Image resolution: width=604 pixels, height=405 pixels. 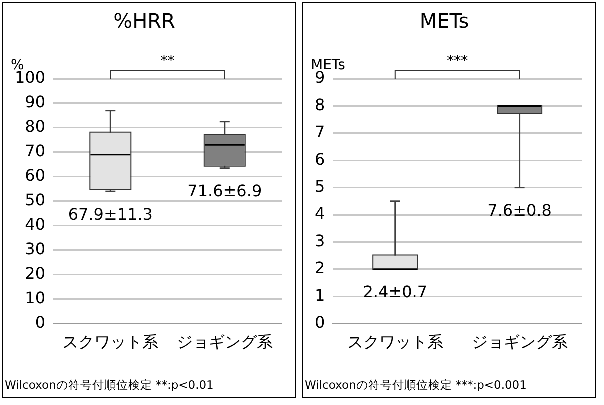 What do you see at coordinates (145, 21) in the screenshot?
I see `chart-title: %HRR` at bounding box center [145, 21].